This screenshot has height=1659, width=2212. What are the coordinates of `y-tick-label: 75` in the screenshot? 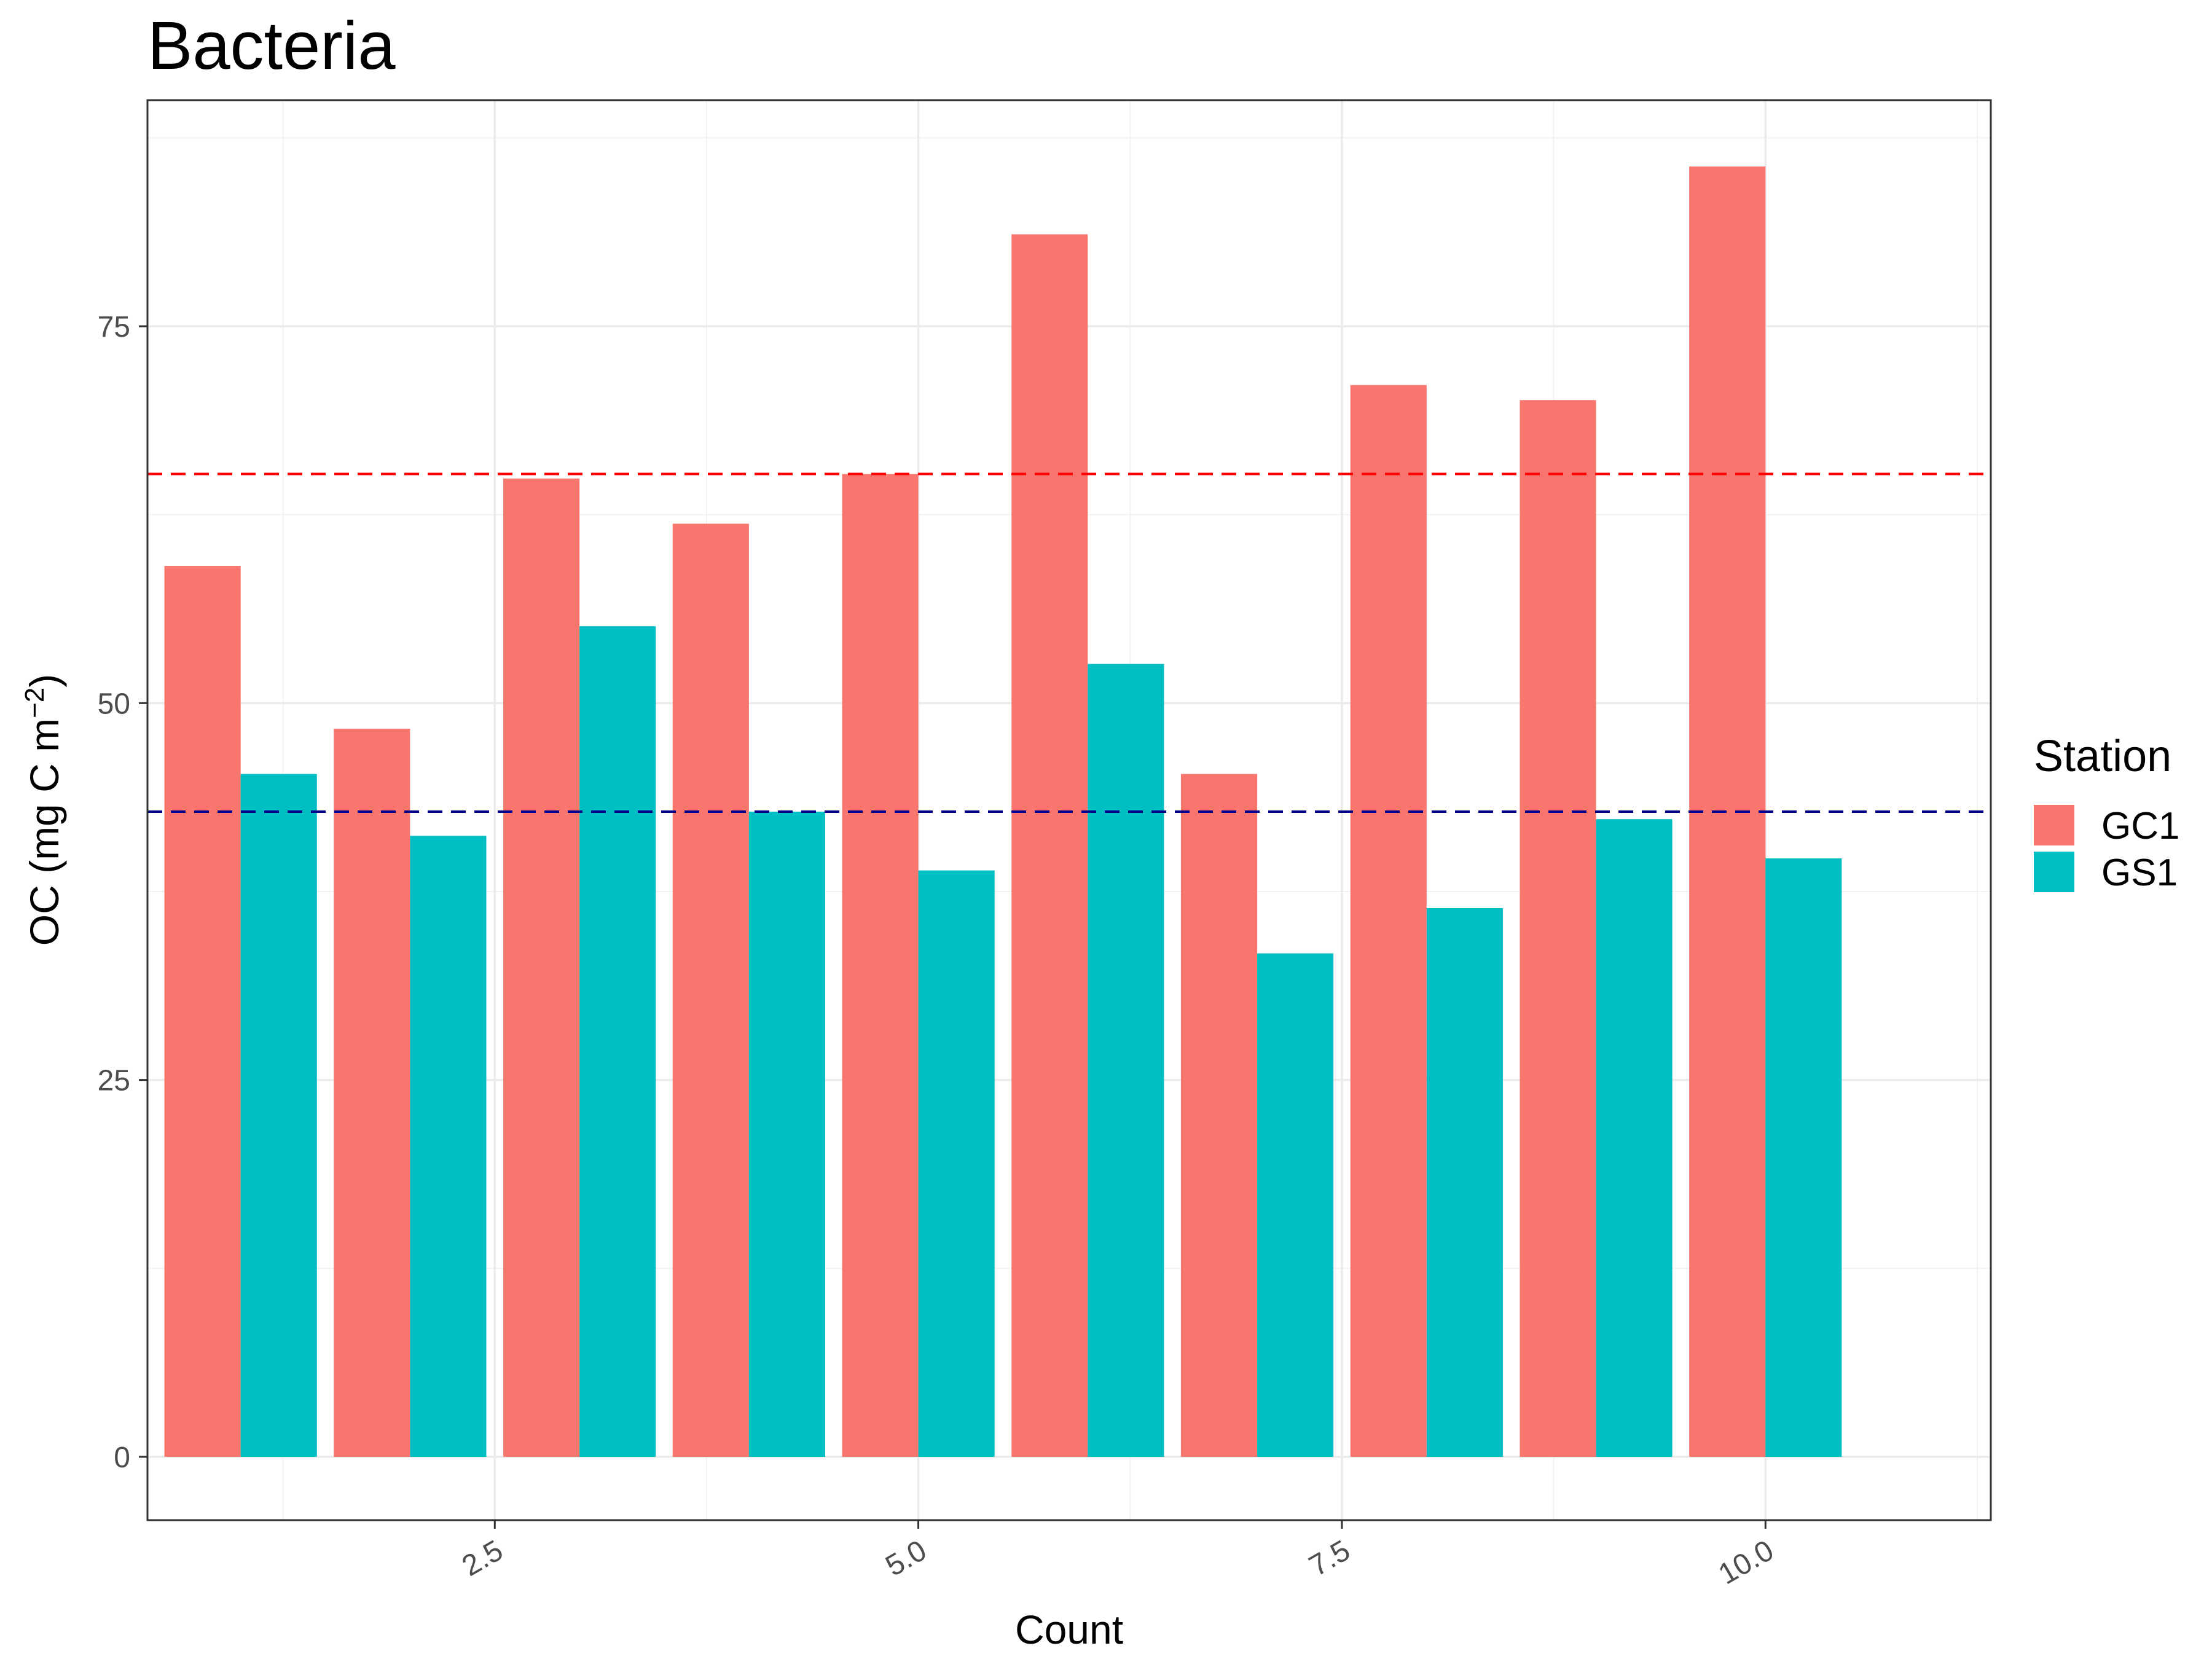 It's located at (114, 327).